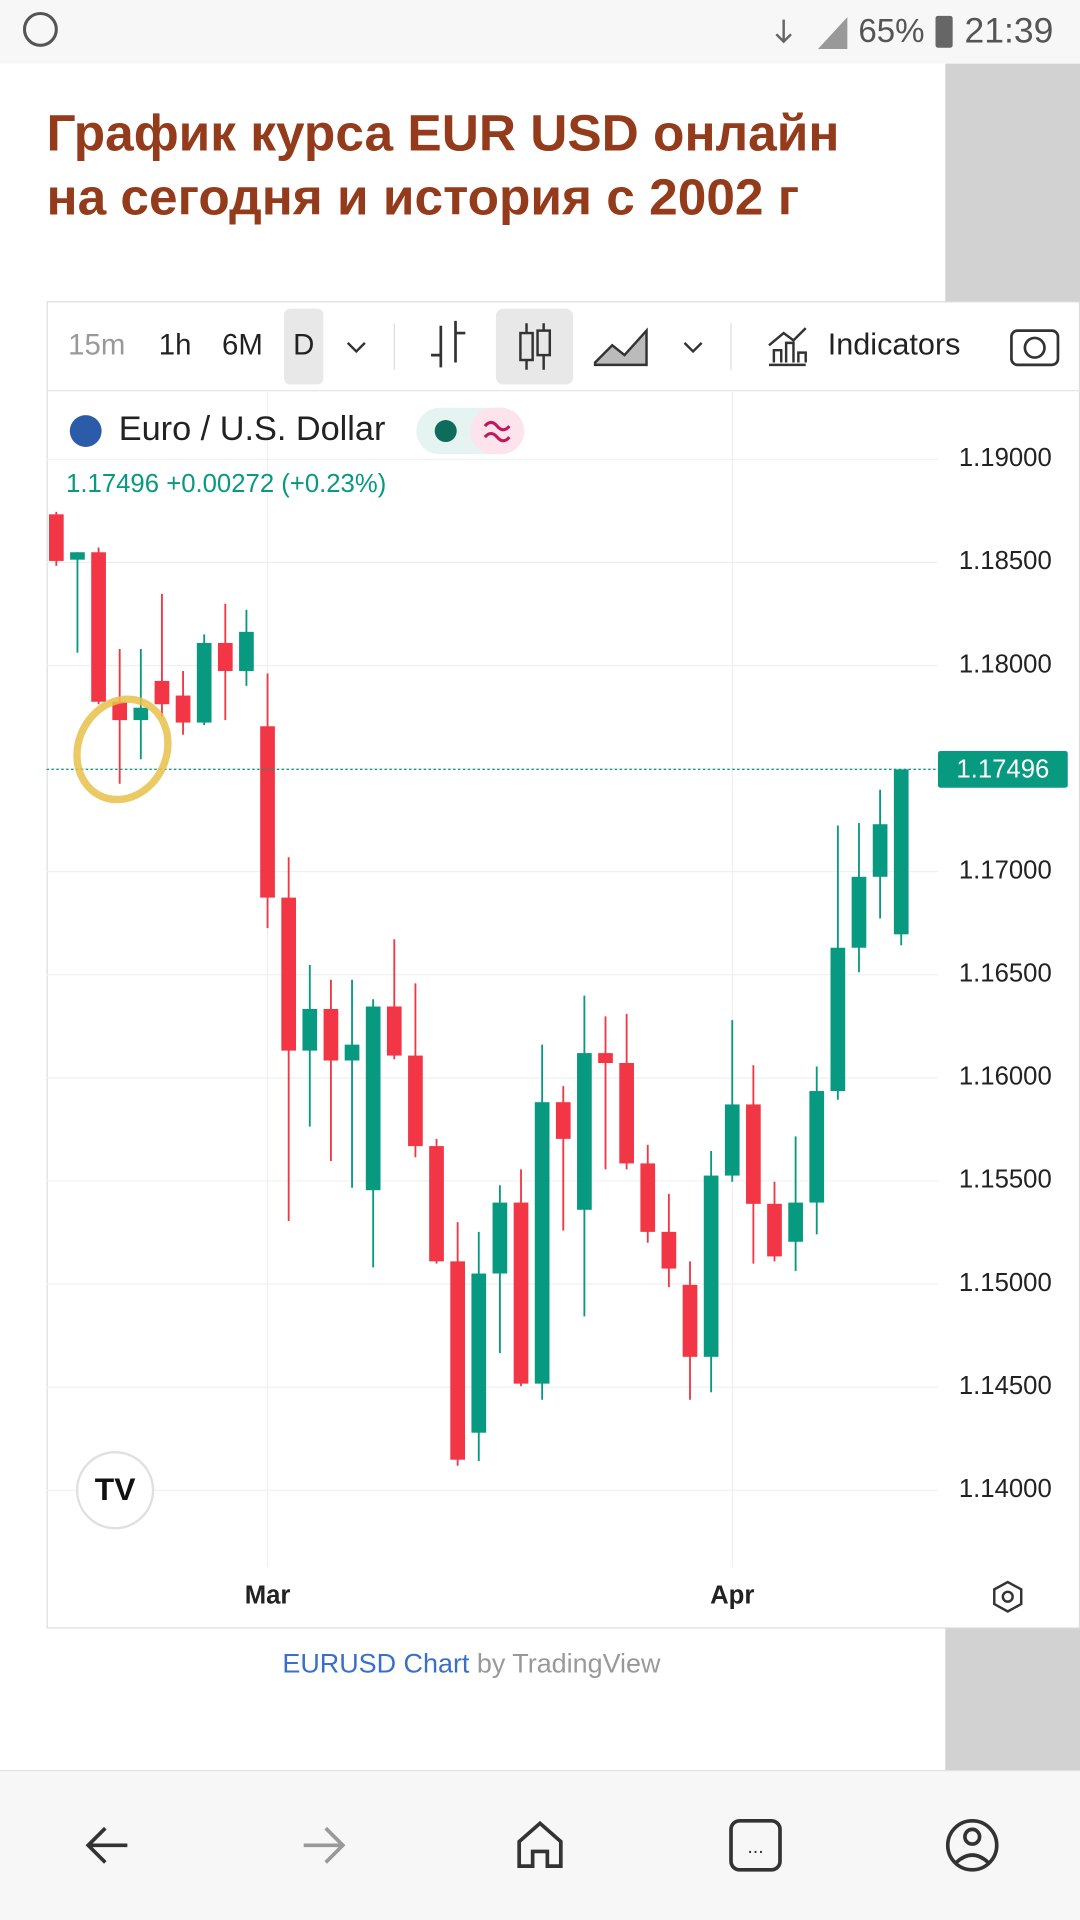 This screenshot has height=1920, width=1080. I want to click on back-button, so click(106, 1845).